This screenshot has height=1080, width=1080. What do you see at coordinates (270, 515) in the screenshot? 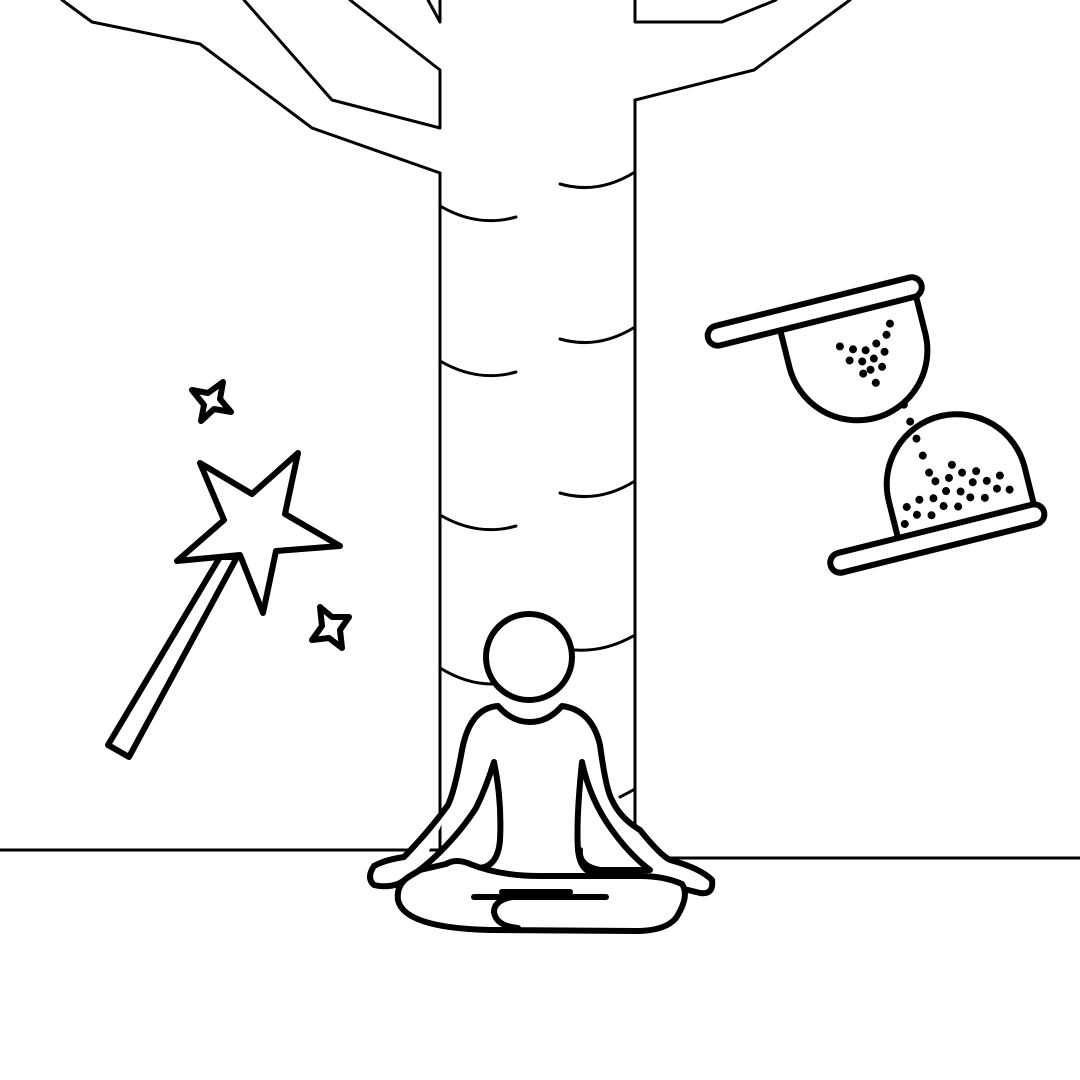
I see `sparkle-star-icon` at bounding box center [270, 515].